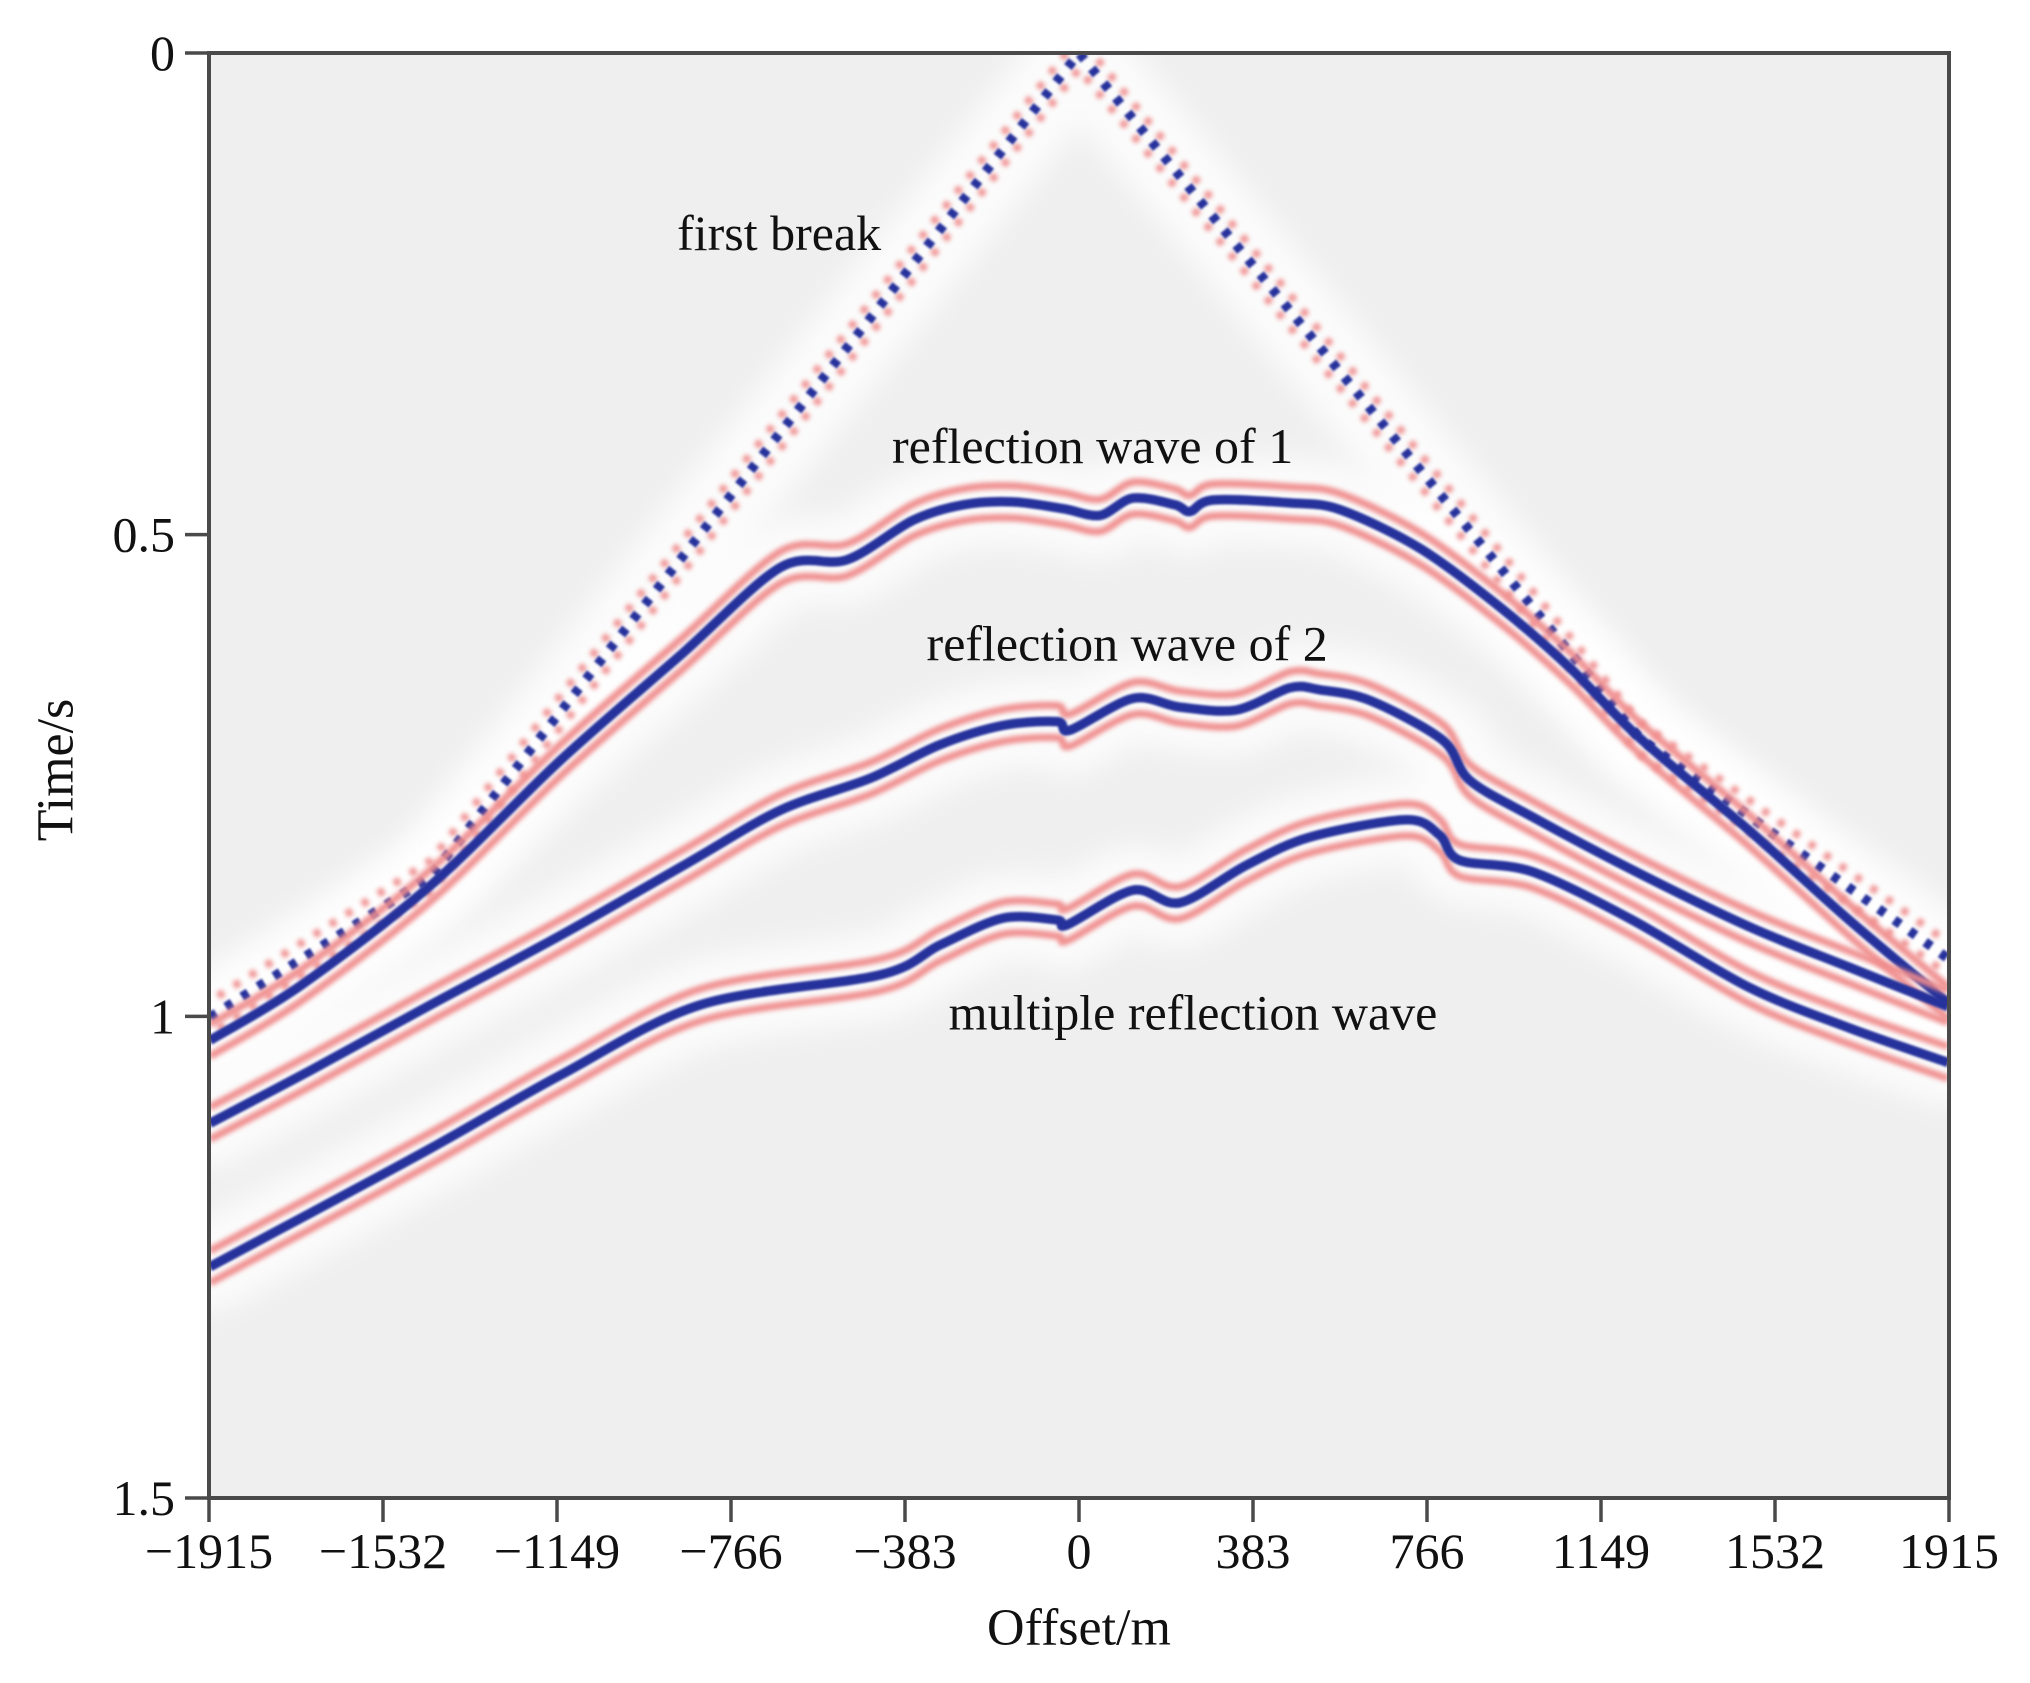 The height and width of the screenshot is (1683, 2030). What do you see at coordinates (1127, 644) in the screenshot?
I see `annotation-reflection-wave-of-2: reflection wave of 2` at bounding box center [1127, 644].